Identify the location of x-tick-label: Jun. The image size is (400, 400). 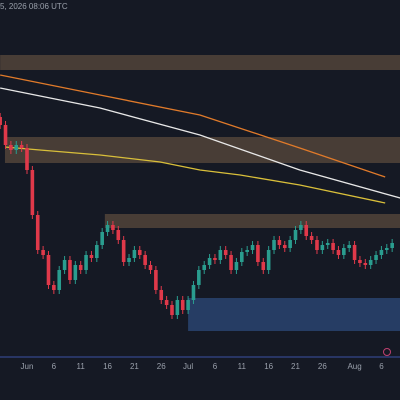
(27, 366).